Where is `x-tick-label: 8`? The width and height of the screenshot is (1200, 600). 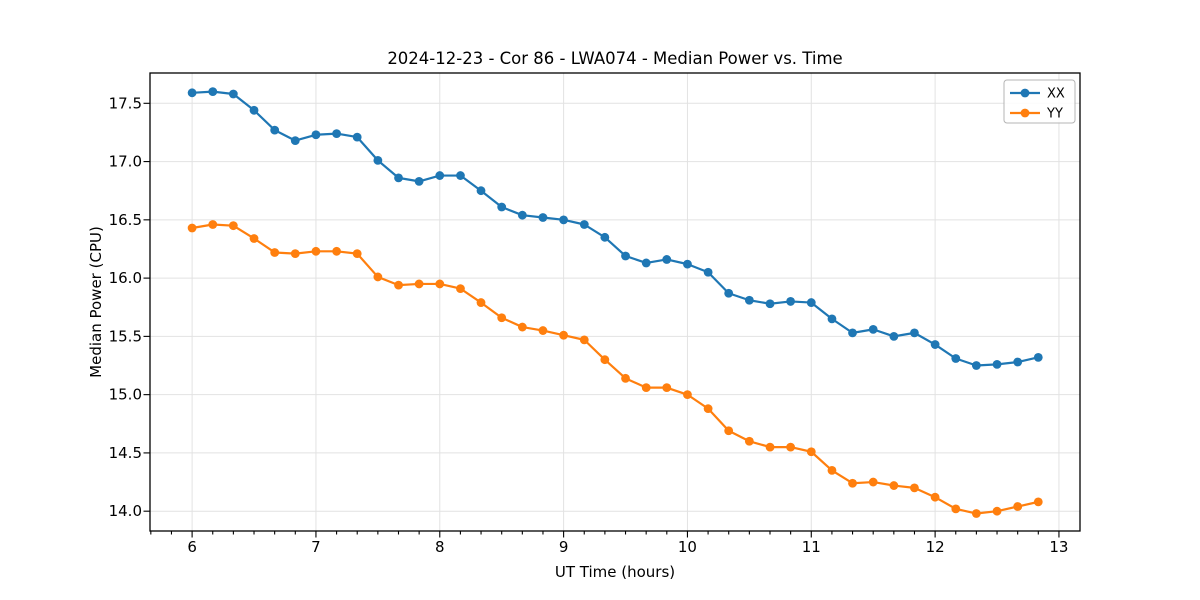
x-tick-label: 8 is located at coordinates (440, 547).